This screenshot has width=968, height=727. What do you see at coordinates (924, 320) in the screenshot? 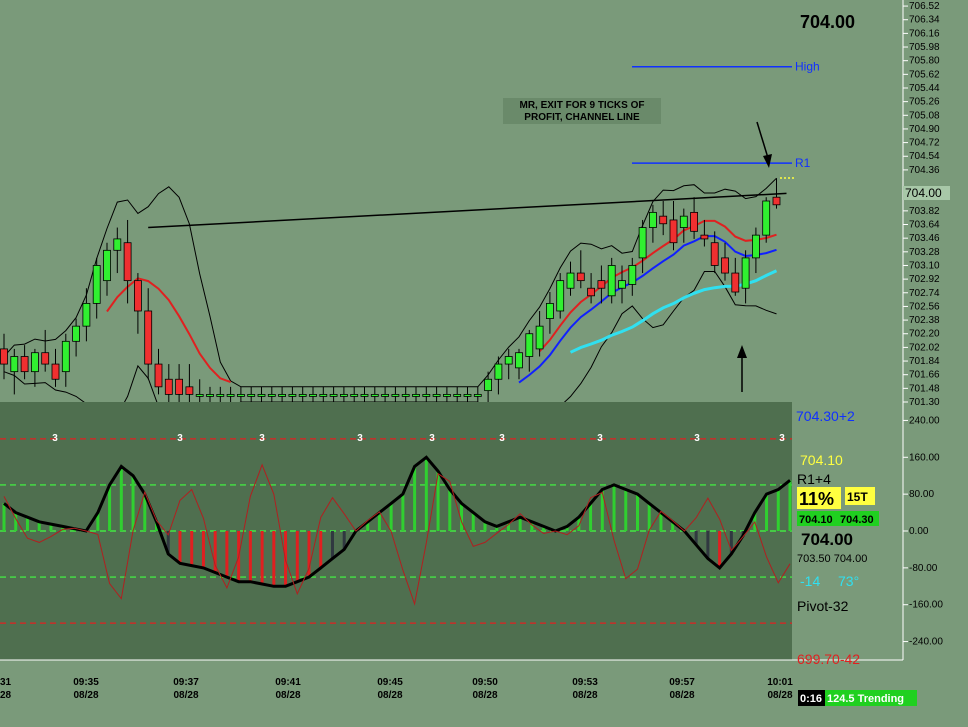
I see `price-tick-label: 702.38` at bounding box center [924, 320].